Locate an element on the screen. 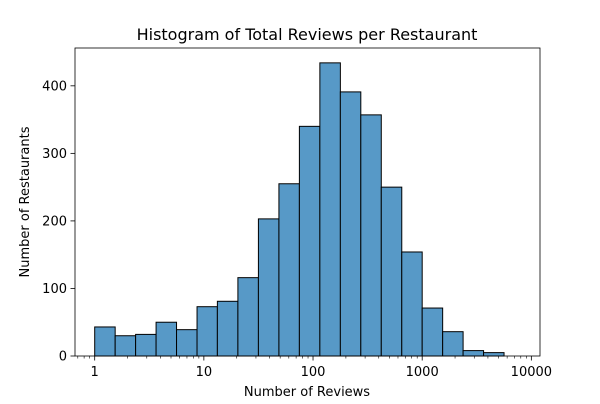 This screenshot has width=600, height=404. x-tick-label-4: 10000 is located at coordinates (531, 372).